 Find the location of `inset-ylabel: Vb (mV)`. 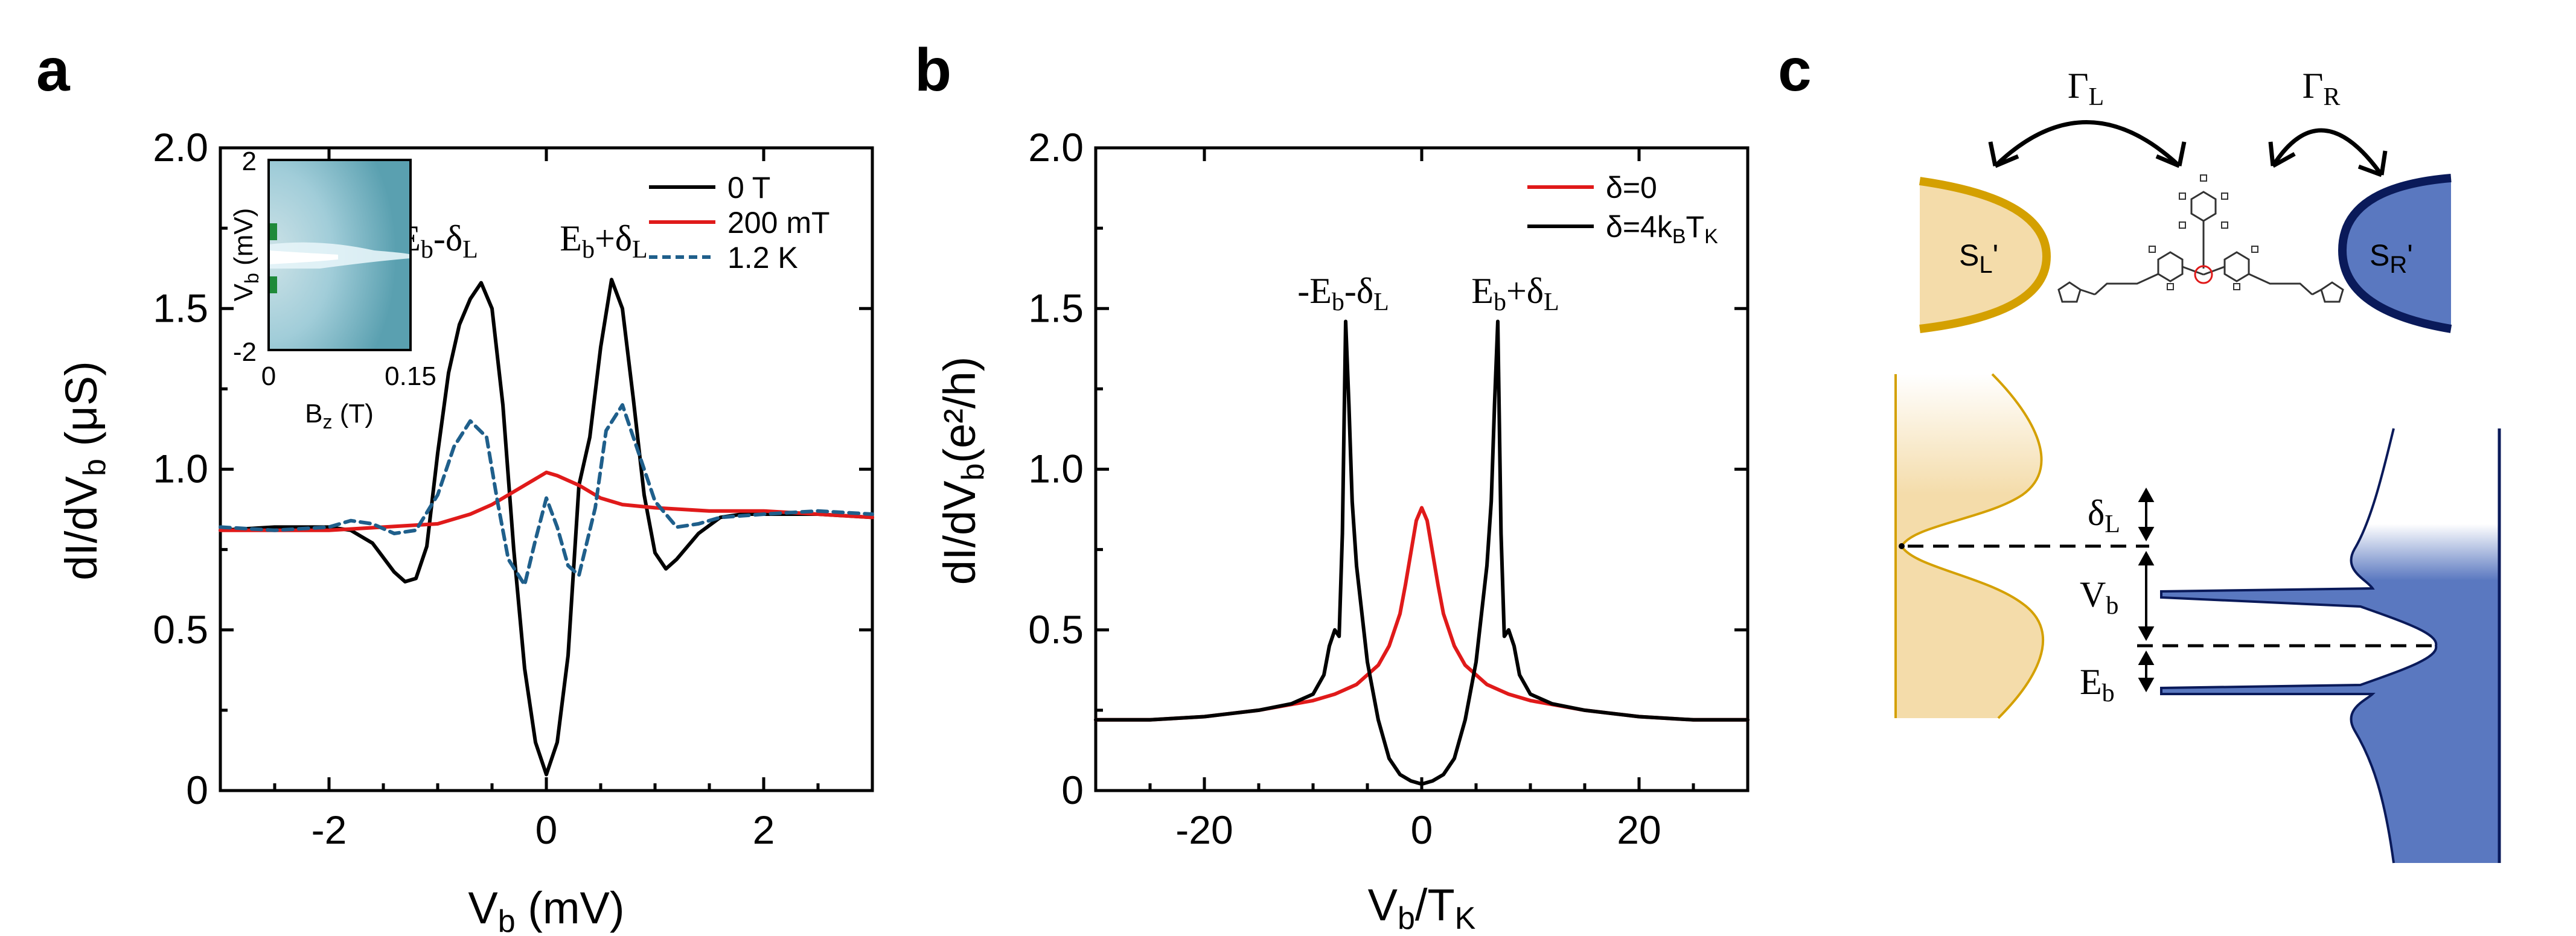

inset-ylabel: Vb (mV) is located at coordinates (246, 255).